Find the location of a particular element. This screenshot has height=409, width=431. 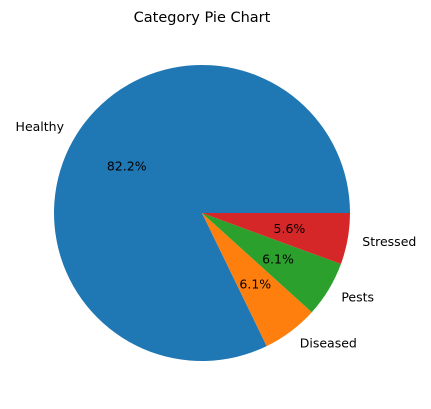

category-label-diseased: Diseased is located at coordinates (328, 343).